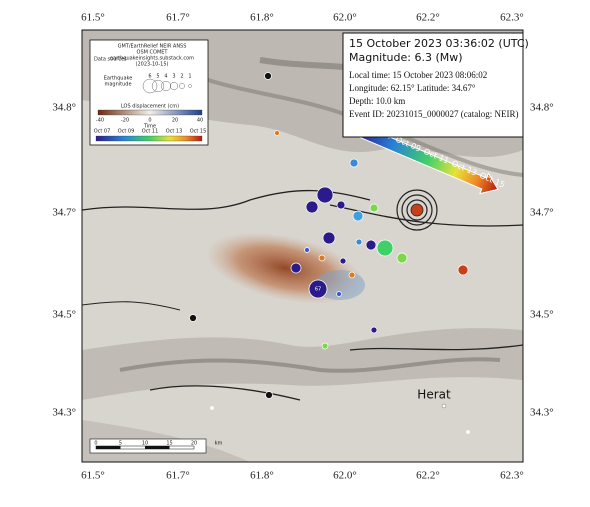  What do you see at coordinates (169, 444) in the screenshot?
I see `scale-label: 15` at bounding box center [169, 444].